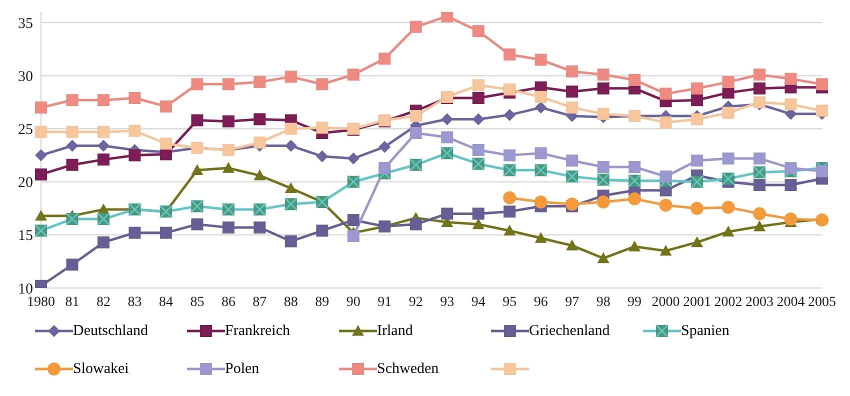 The image size is (850, 396). I want to click on y-tick-label: 30, so click(25, 77).